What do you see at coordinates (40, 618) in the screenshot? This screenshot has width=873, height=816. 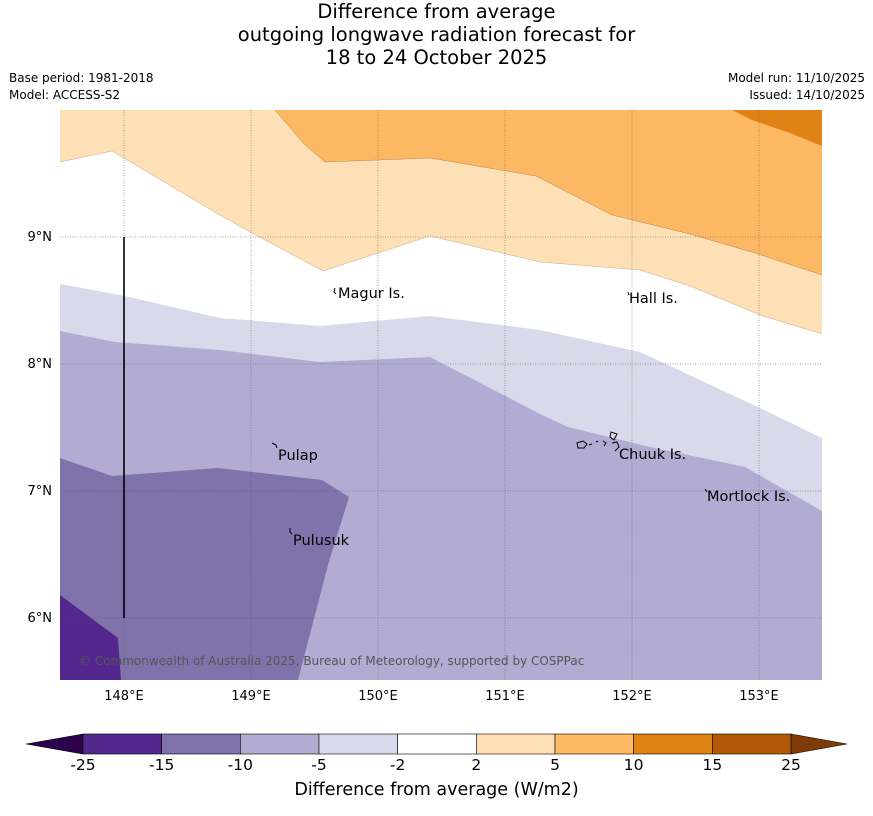 I see `lat-label-6n: 6°N` at bounding box center [40, 618].